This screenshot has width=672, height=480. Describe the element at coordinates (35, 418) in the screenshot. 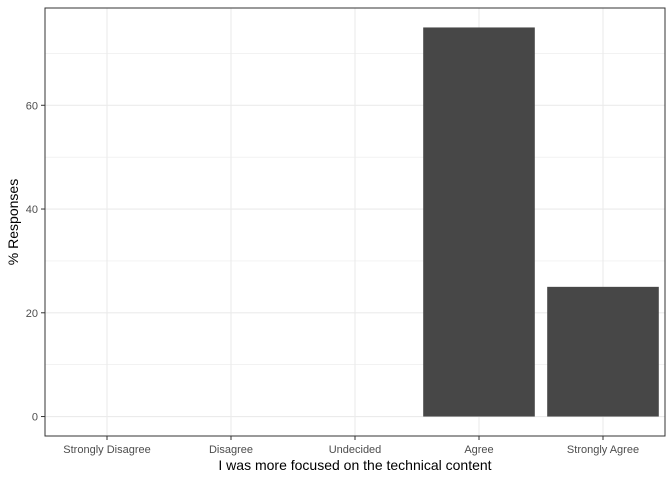

I see `y-tick-label: 0` at that location.